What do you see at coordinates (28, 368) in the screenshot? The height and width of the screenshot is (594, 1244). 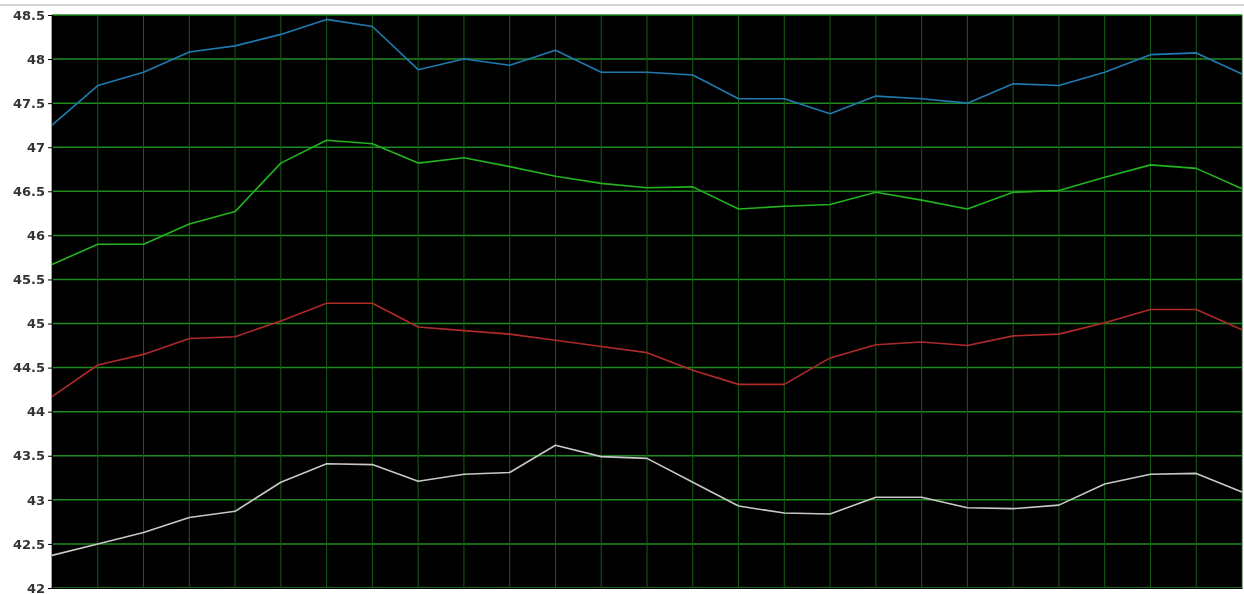 I see `y-tick-label: 44.5` at bounding box center [28, 368].